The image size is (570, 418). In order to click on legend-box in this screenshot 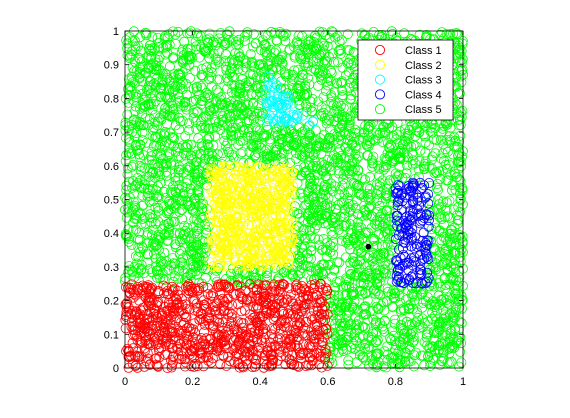, I will do `click(405, 80)`.